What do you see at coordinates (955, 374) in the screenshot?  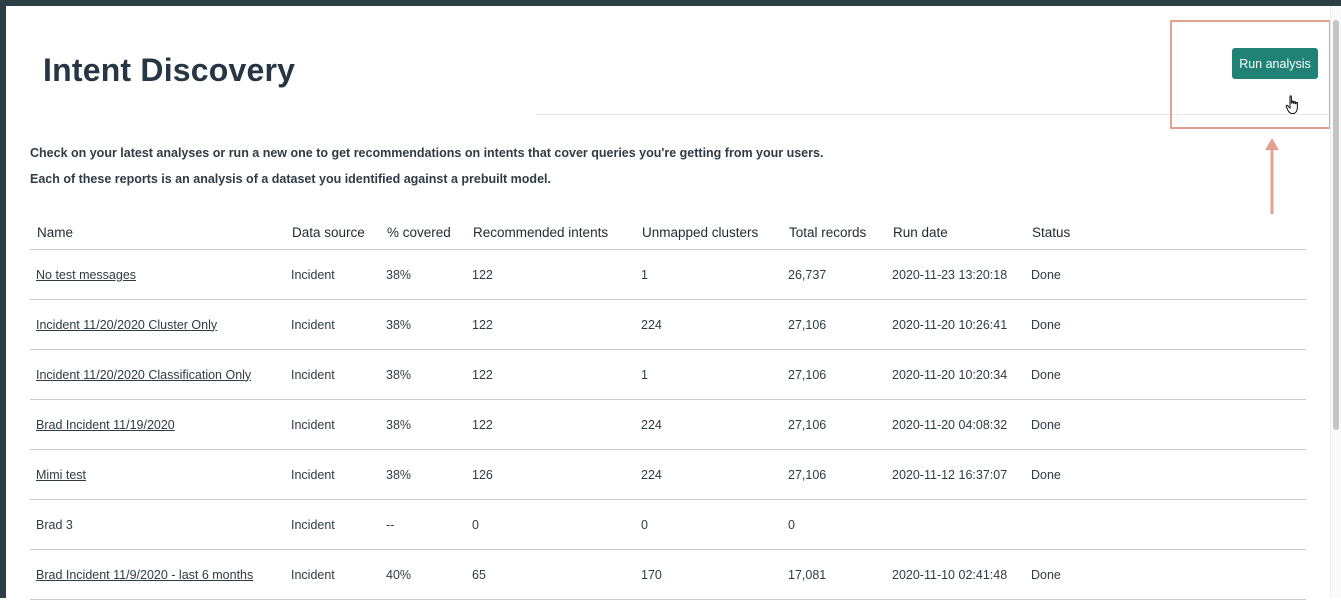 I see `row-run-date: 2020-11-20 10:20:34` at bounding box center [955, 374].